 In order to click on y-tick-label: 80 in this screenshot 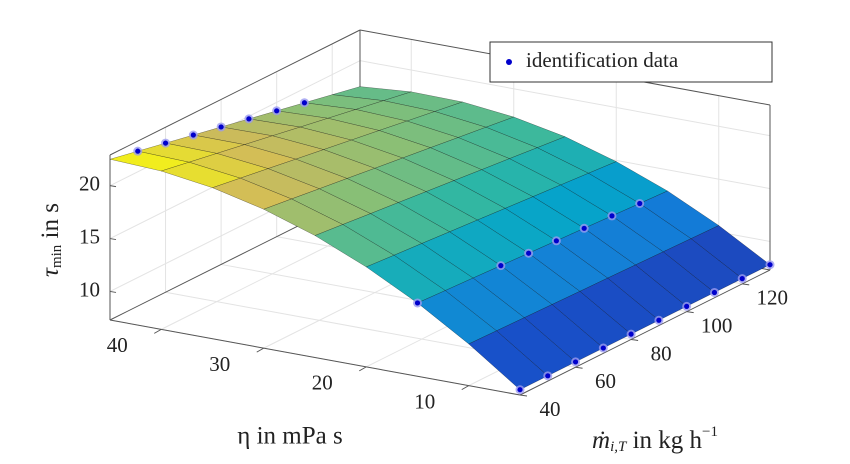, I will do `click(661, 353)`.